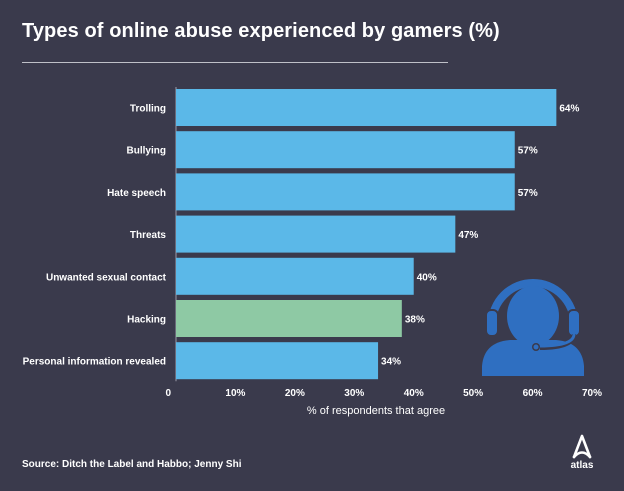  I want to click on title-divider, so click(235, 62).